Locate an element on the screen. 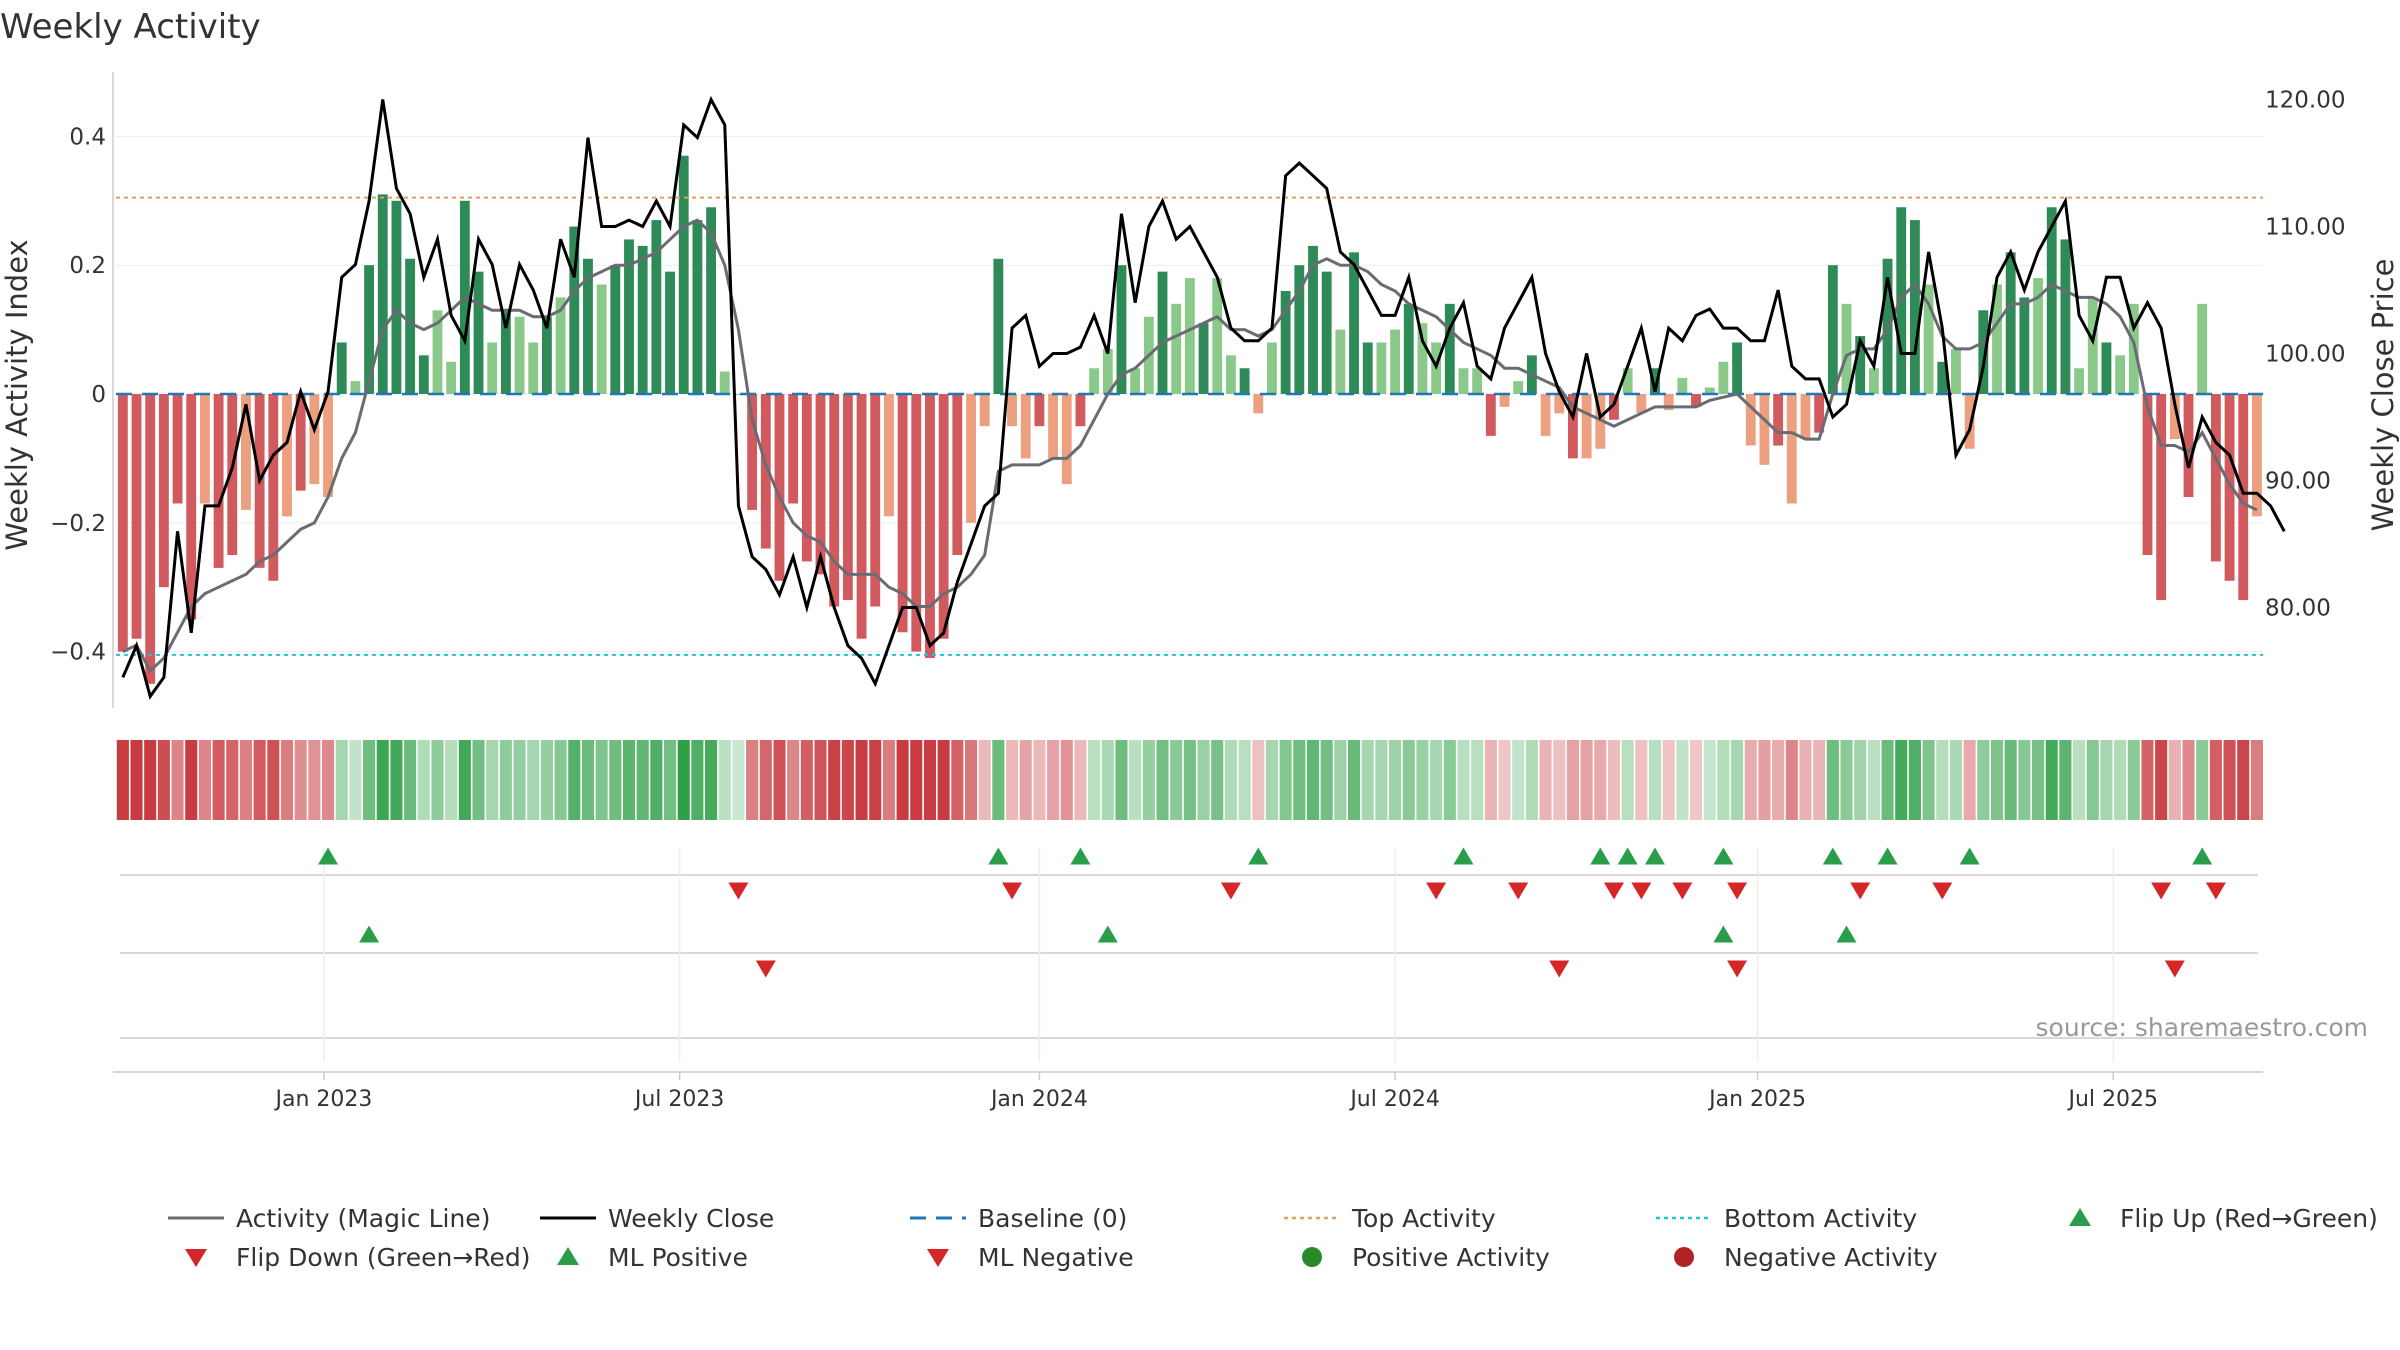 The height and width of the screenshot is (1350, 2400). y-tick-label-right: 100.00 is located at coordinates (2305, 355).